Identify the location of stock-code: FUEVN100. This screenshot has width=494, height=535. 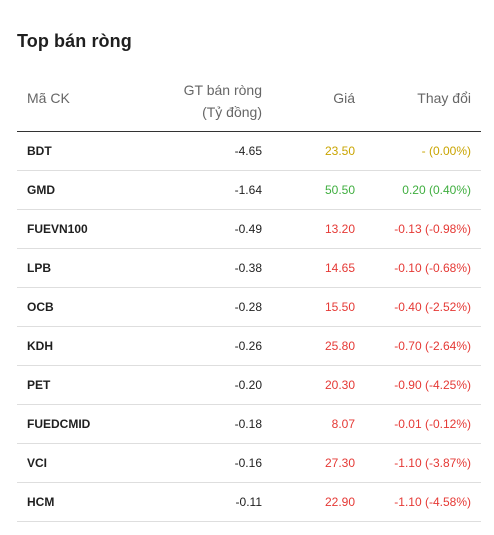
(57, 229).